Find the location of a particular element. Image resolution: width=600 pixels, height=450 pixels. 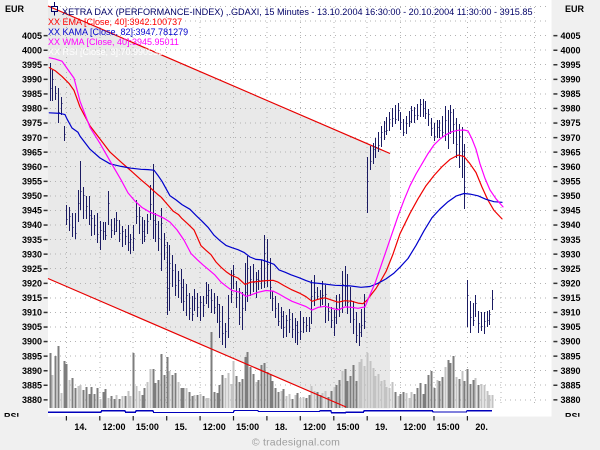

svg-text: XX WMA [Close, 40]:3945.95011 is located at coordinates (113, 42).